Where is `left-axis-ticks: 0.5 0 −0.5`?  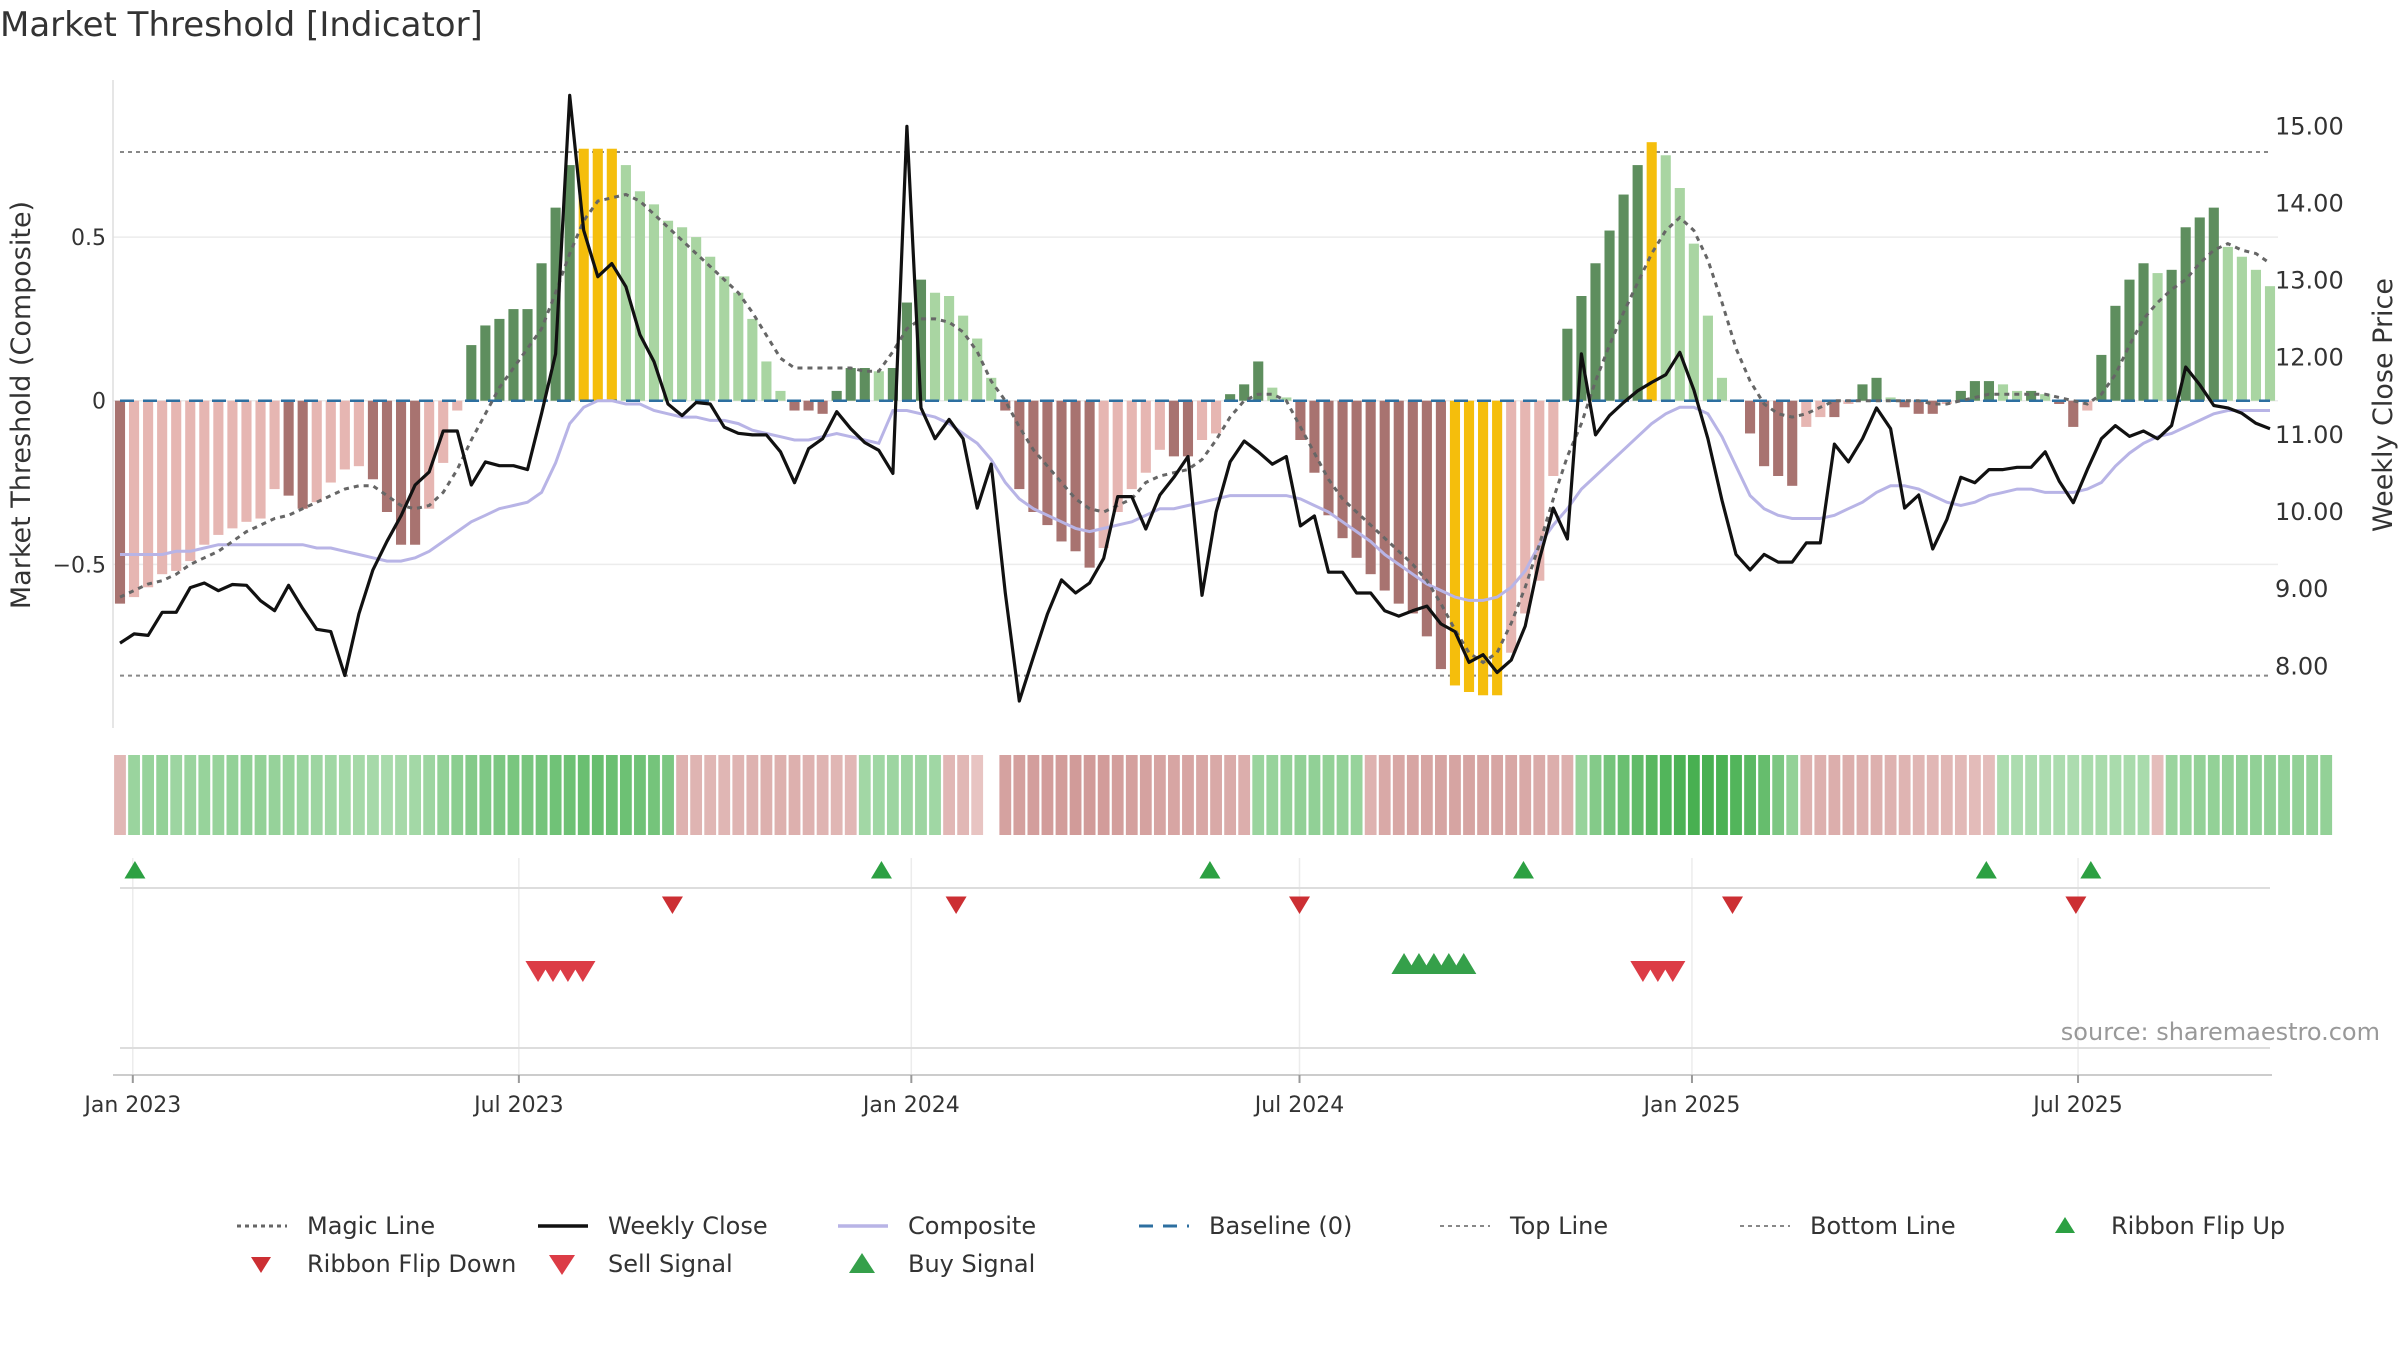 left-axis-ticks: 0.5 0 −0.5 is located at coordinates (79, 402).